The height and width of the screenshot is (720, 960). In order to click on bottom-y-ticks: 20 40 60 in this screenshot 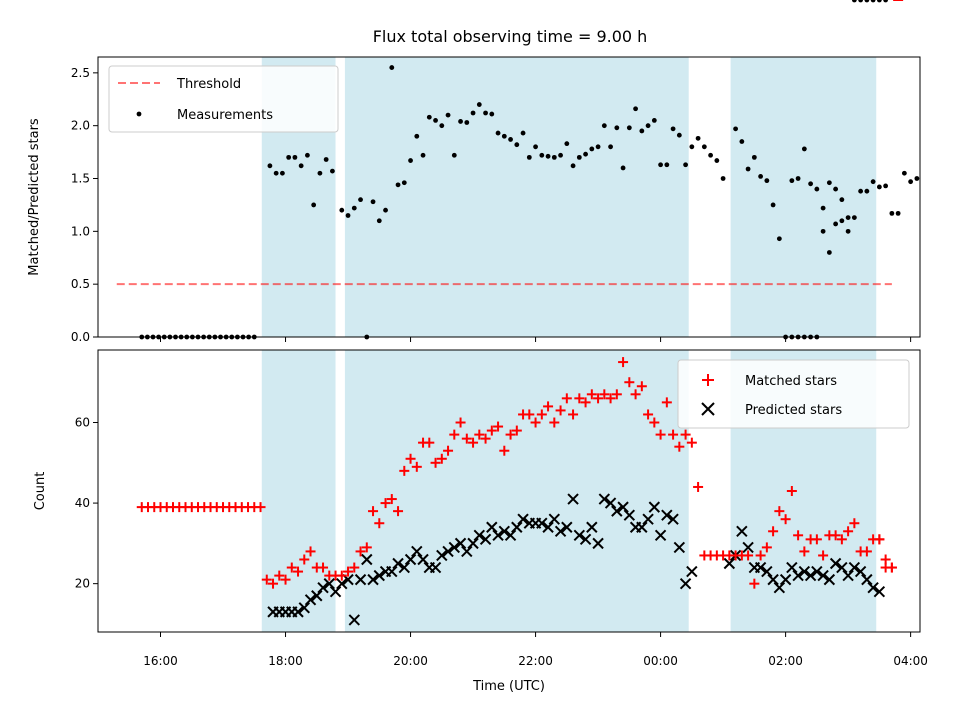, I will do `click(86, 503)`.